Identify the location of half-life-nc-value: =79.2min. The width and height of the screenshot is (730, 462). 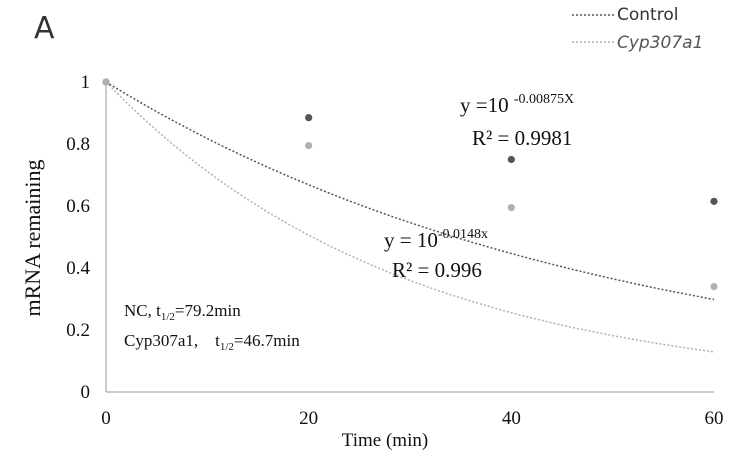
(208, 310).